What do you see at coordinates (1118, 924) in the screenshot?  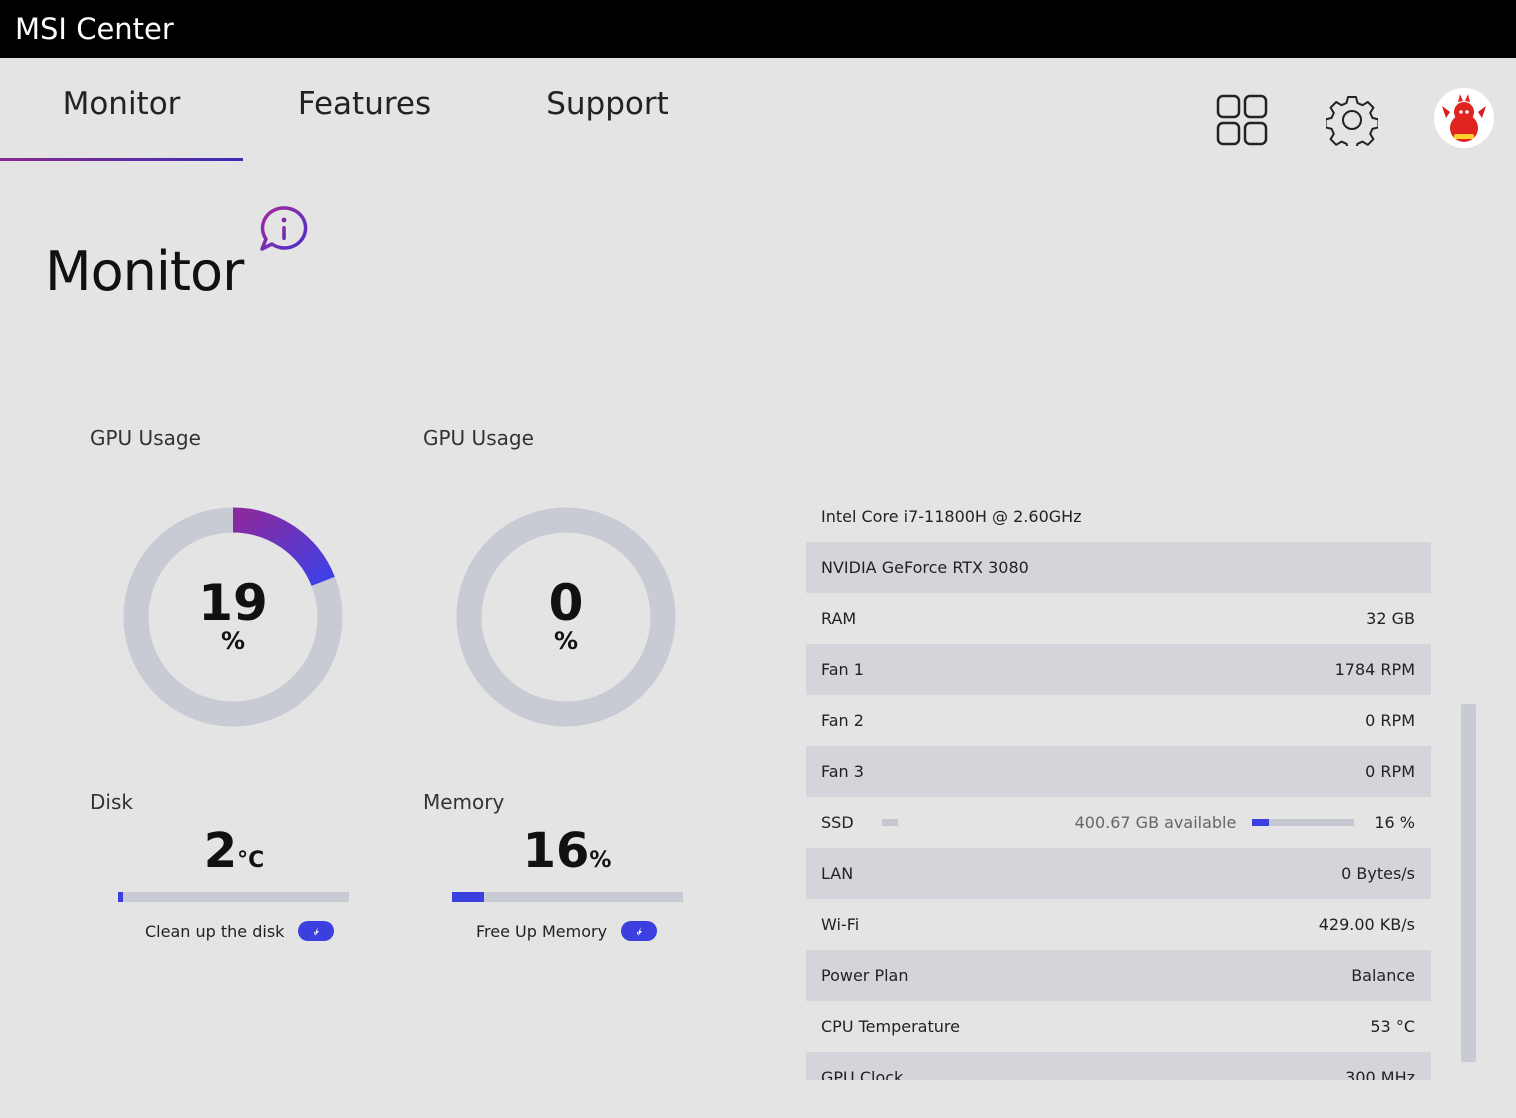 I see `info-row-wifi: Wi-Fi 429.00 KB/s` at bounding box center [1118, 924].